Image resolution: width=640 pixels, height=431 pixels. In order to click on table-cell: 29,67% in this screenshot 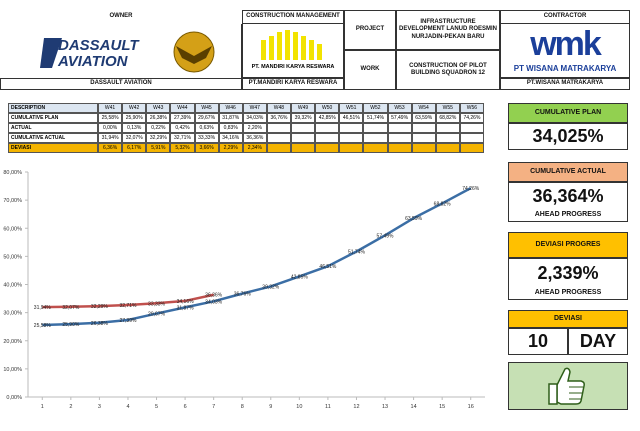, I will do `click(206, 118)`.